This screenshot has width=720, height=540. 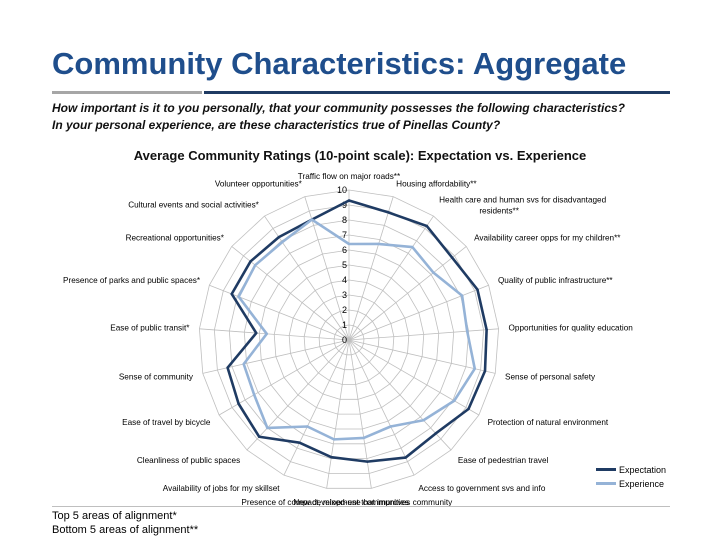 What do you see at coordinates (127, 92) in the screenshot?
I see `title-underline-left` at bounding box center [127, 92].